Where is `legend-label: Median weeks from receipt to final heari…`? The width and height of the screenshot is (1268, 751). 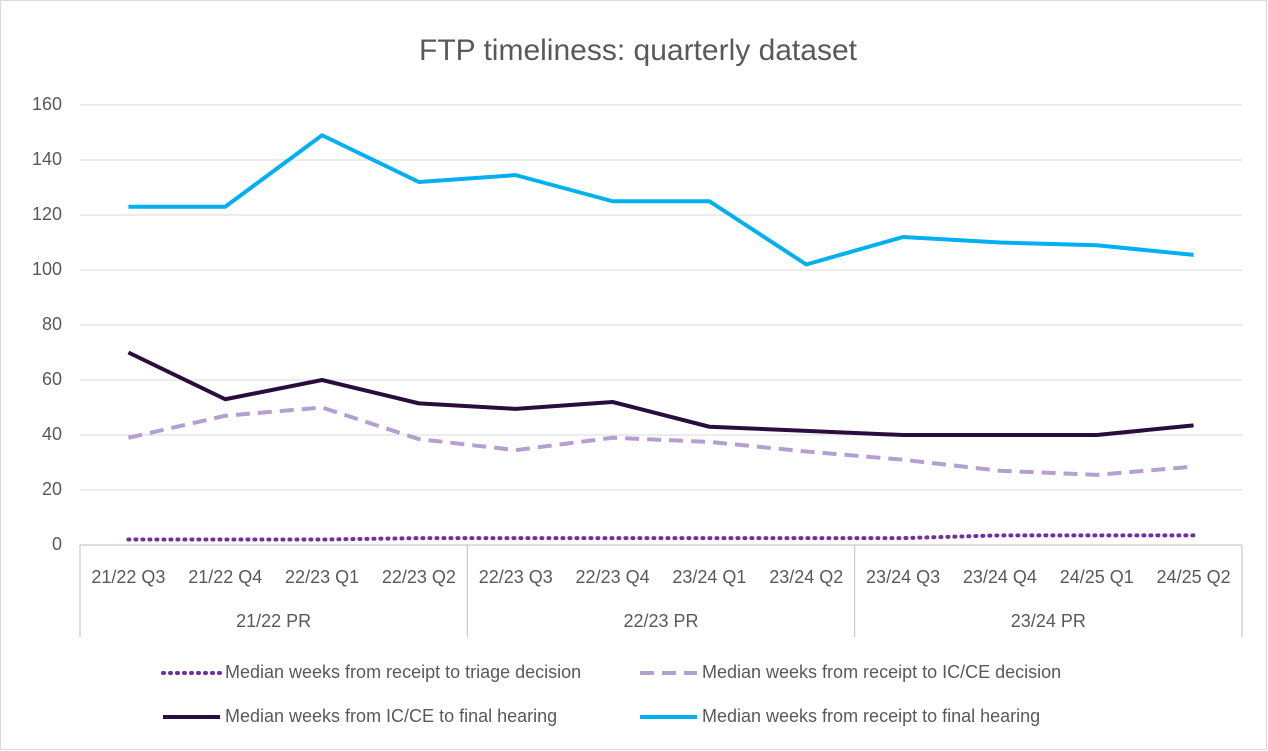 legend-label: Median weeks from receipt to final heari… is located at coordinates (871, 716).